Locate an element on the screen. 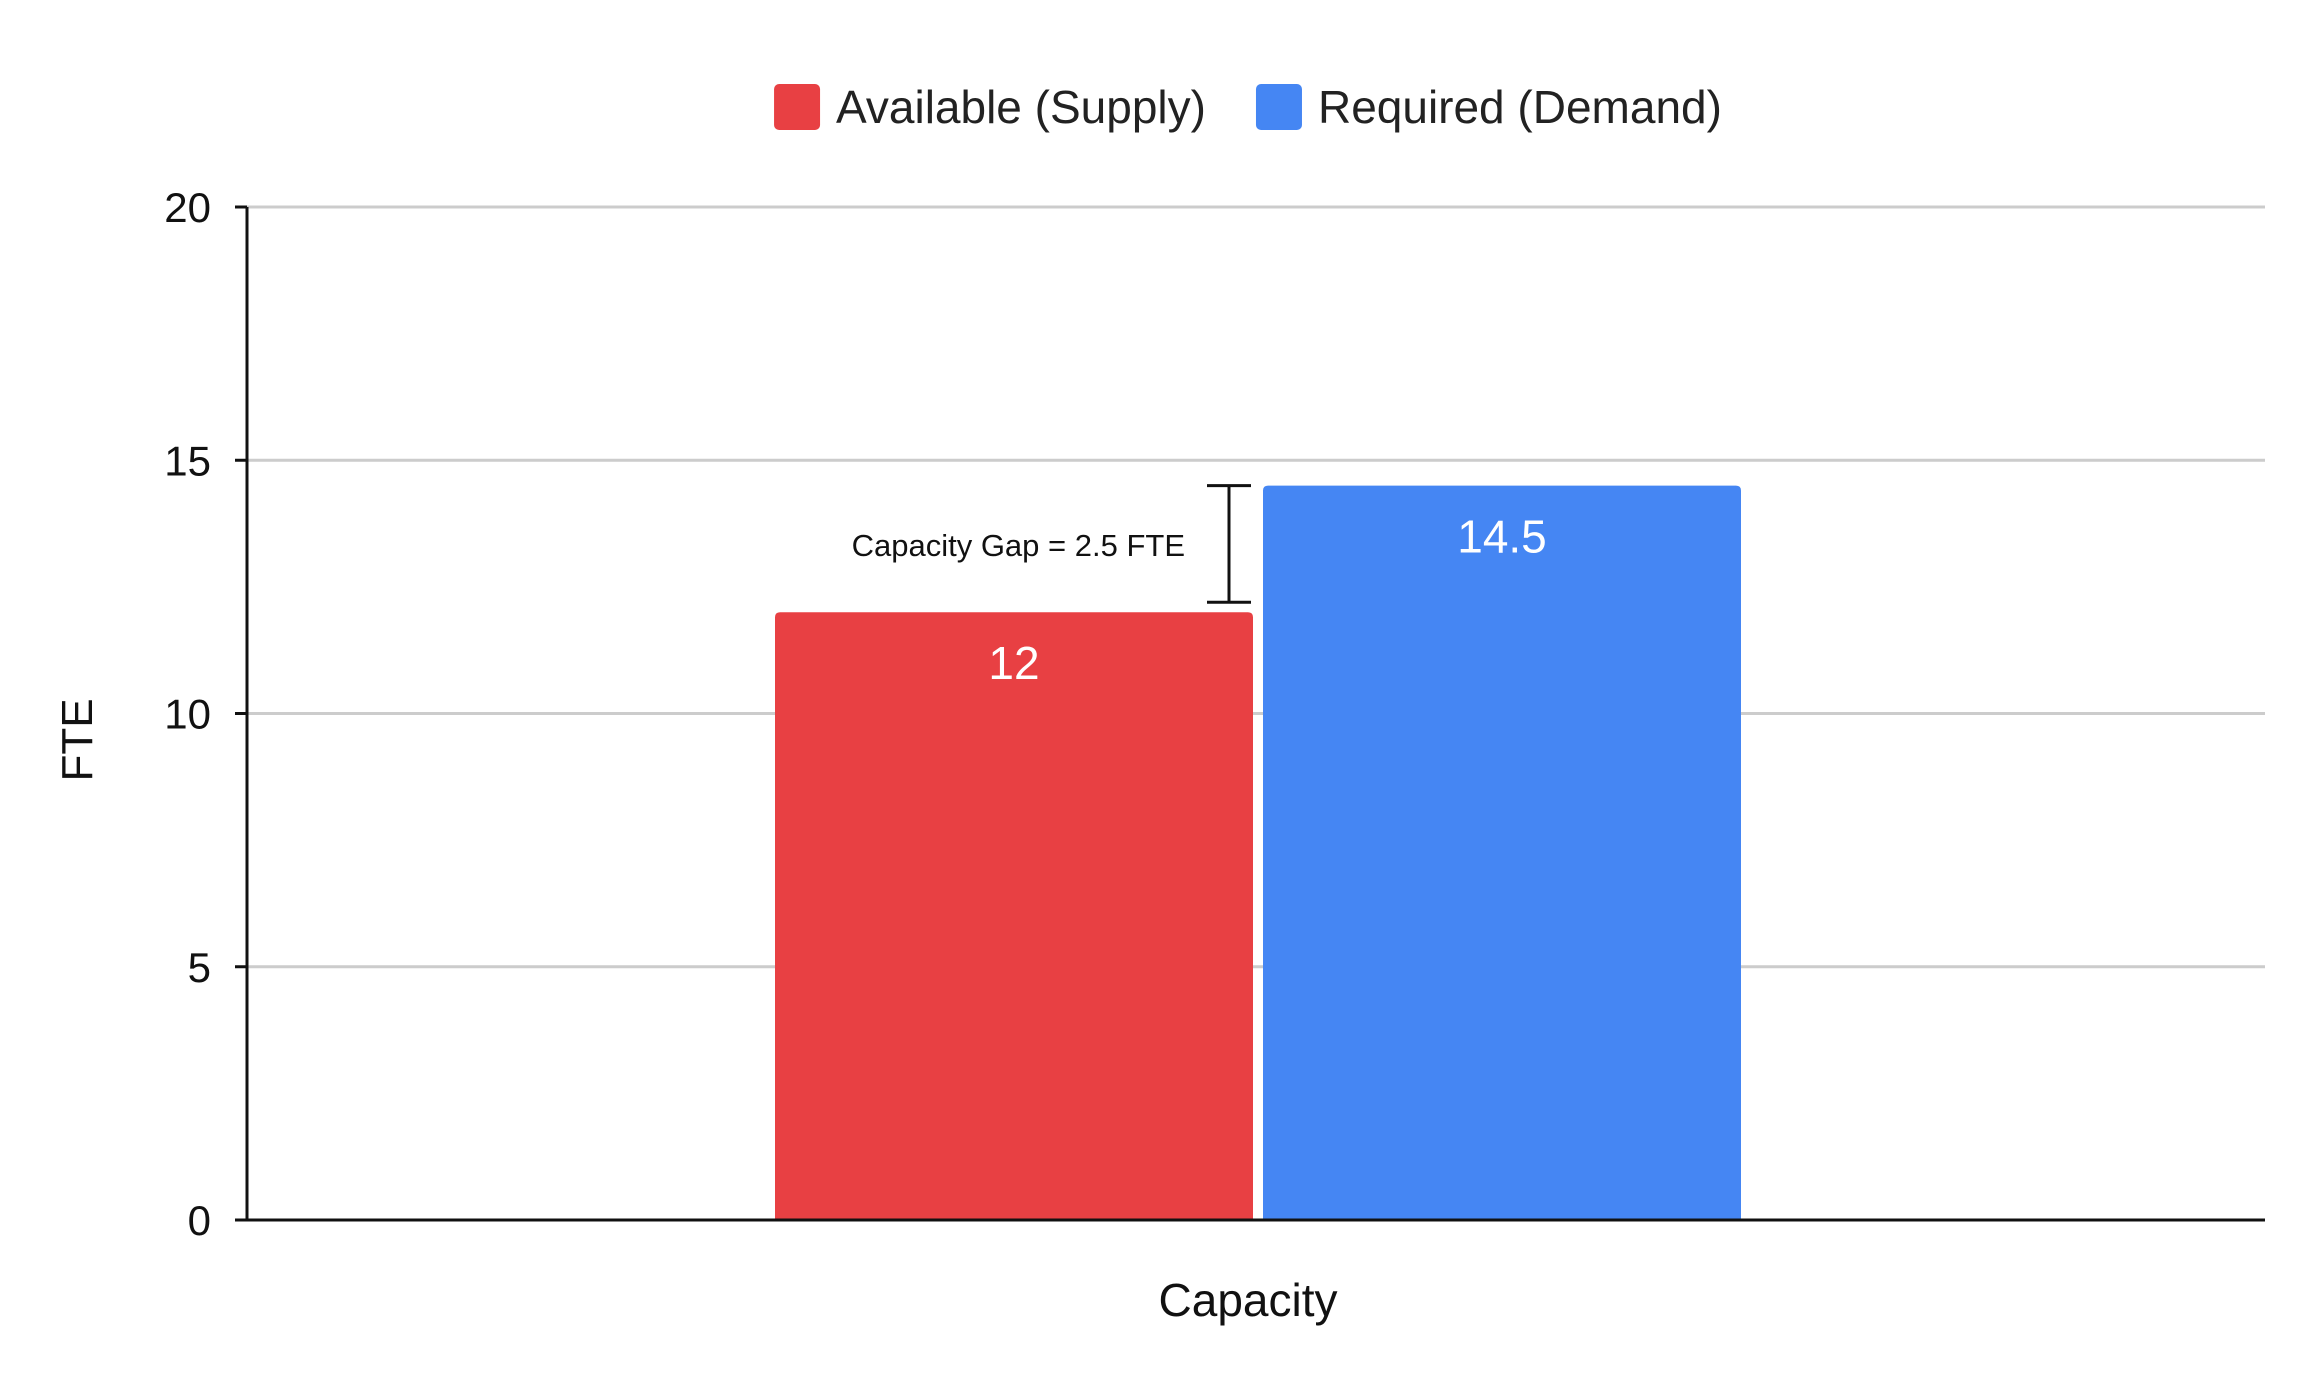 This screenshot has height=1377, width=2324. y-tick-label: 15 is located at coordinates (187, 460).